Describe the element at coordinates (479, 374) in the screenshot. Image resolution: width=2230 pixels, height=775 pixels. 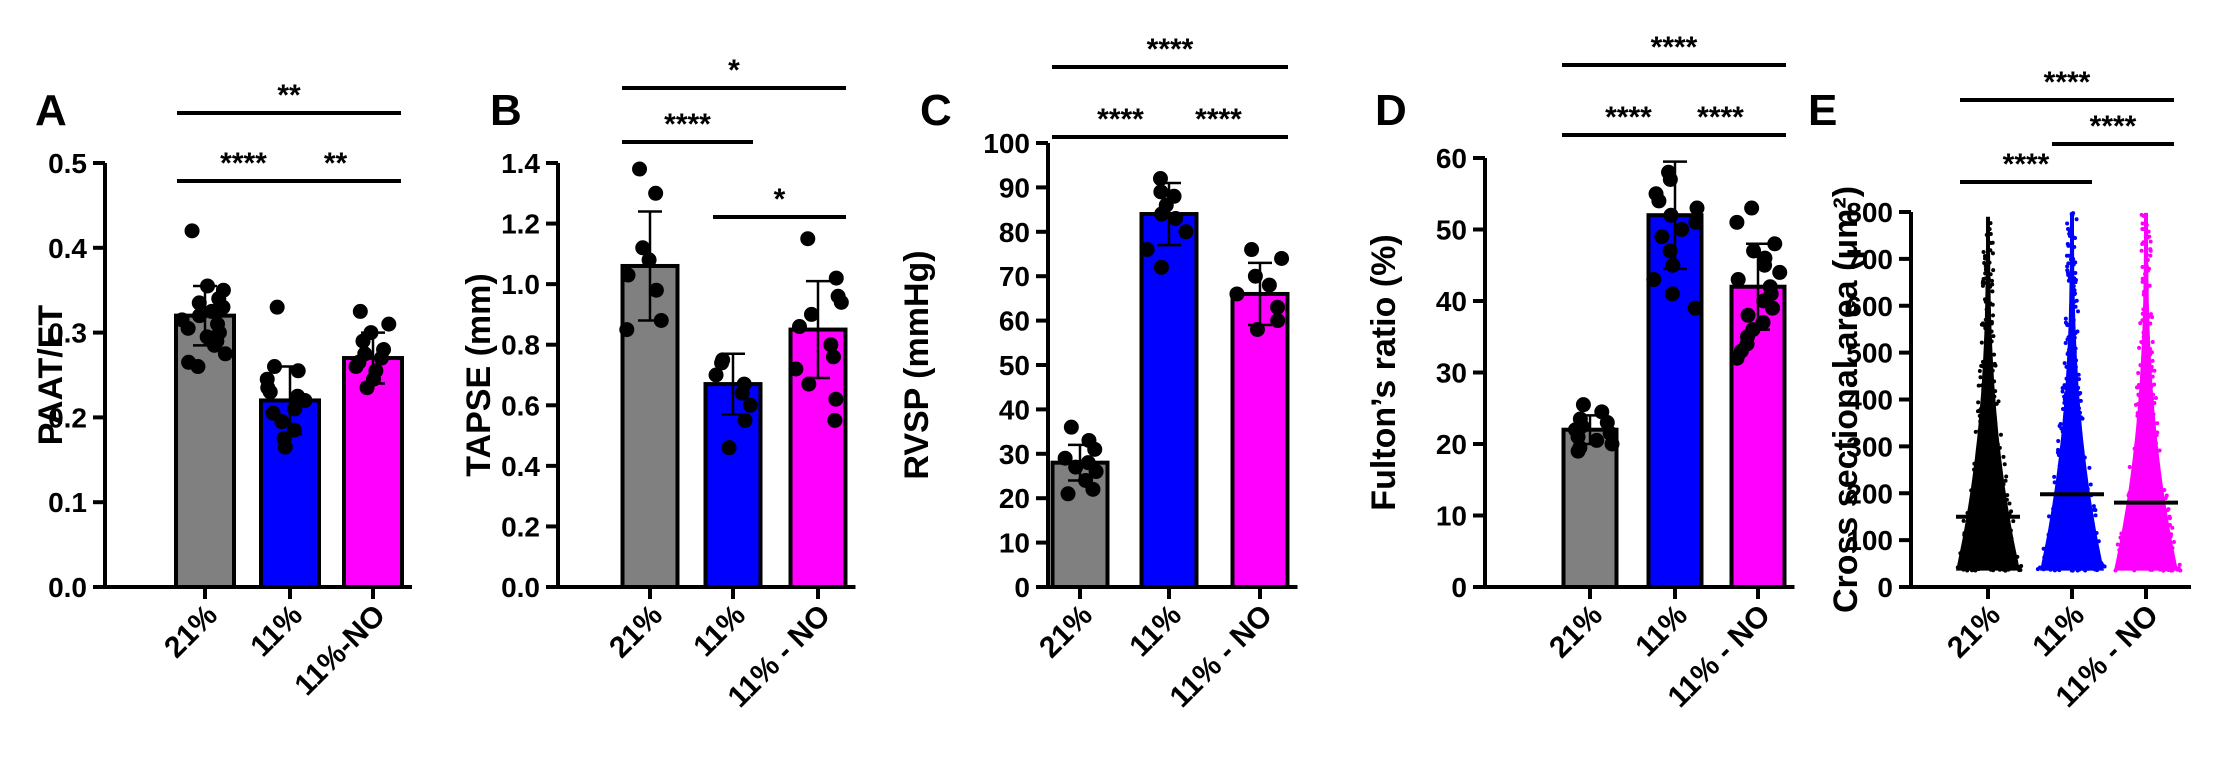
I see `y-axis-label: TAPSE (mm)` at that location.